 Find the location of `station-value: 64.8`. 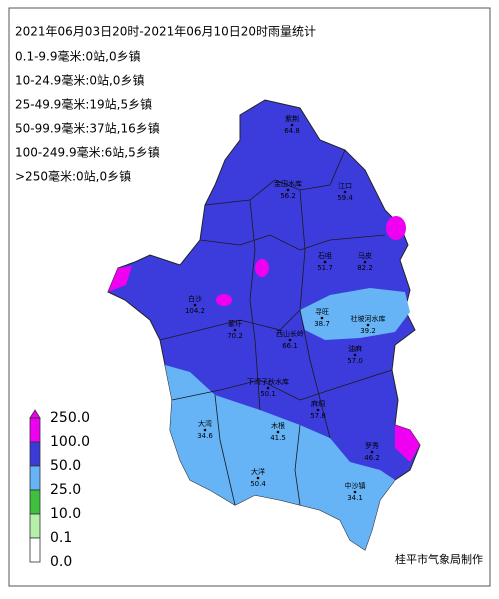

station-value: 64.8 is located at coordinates (292, 131).